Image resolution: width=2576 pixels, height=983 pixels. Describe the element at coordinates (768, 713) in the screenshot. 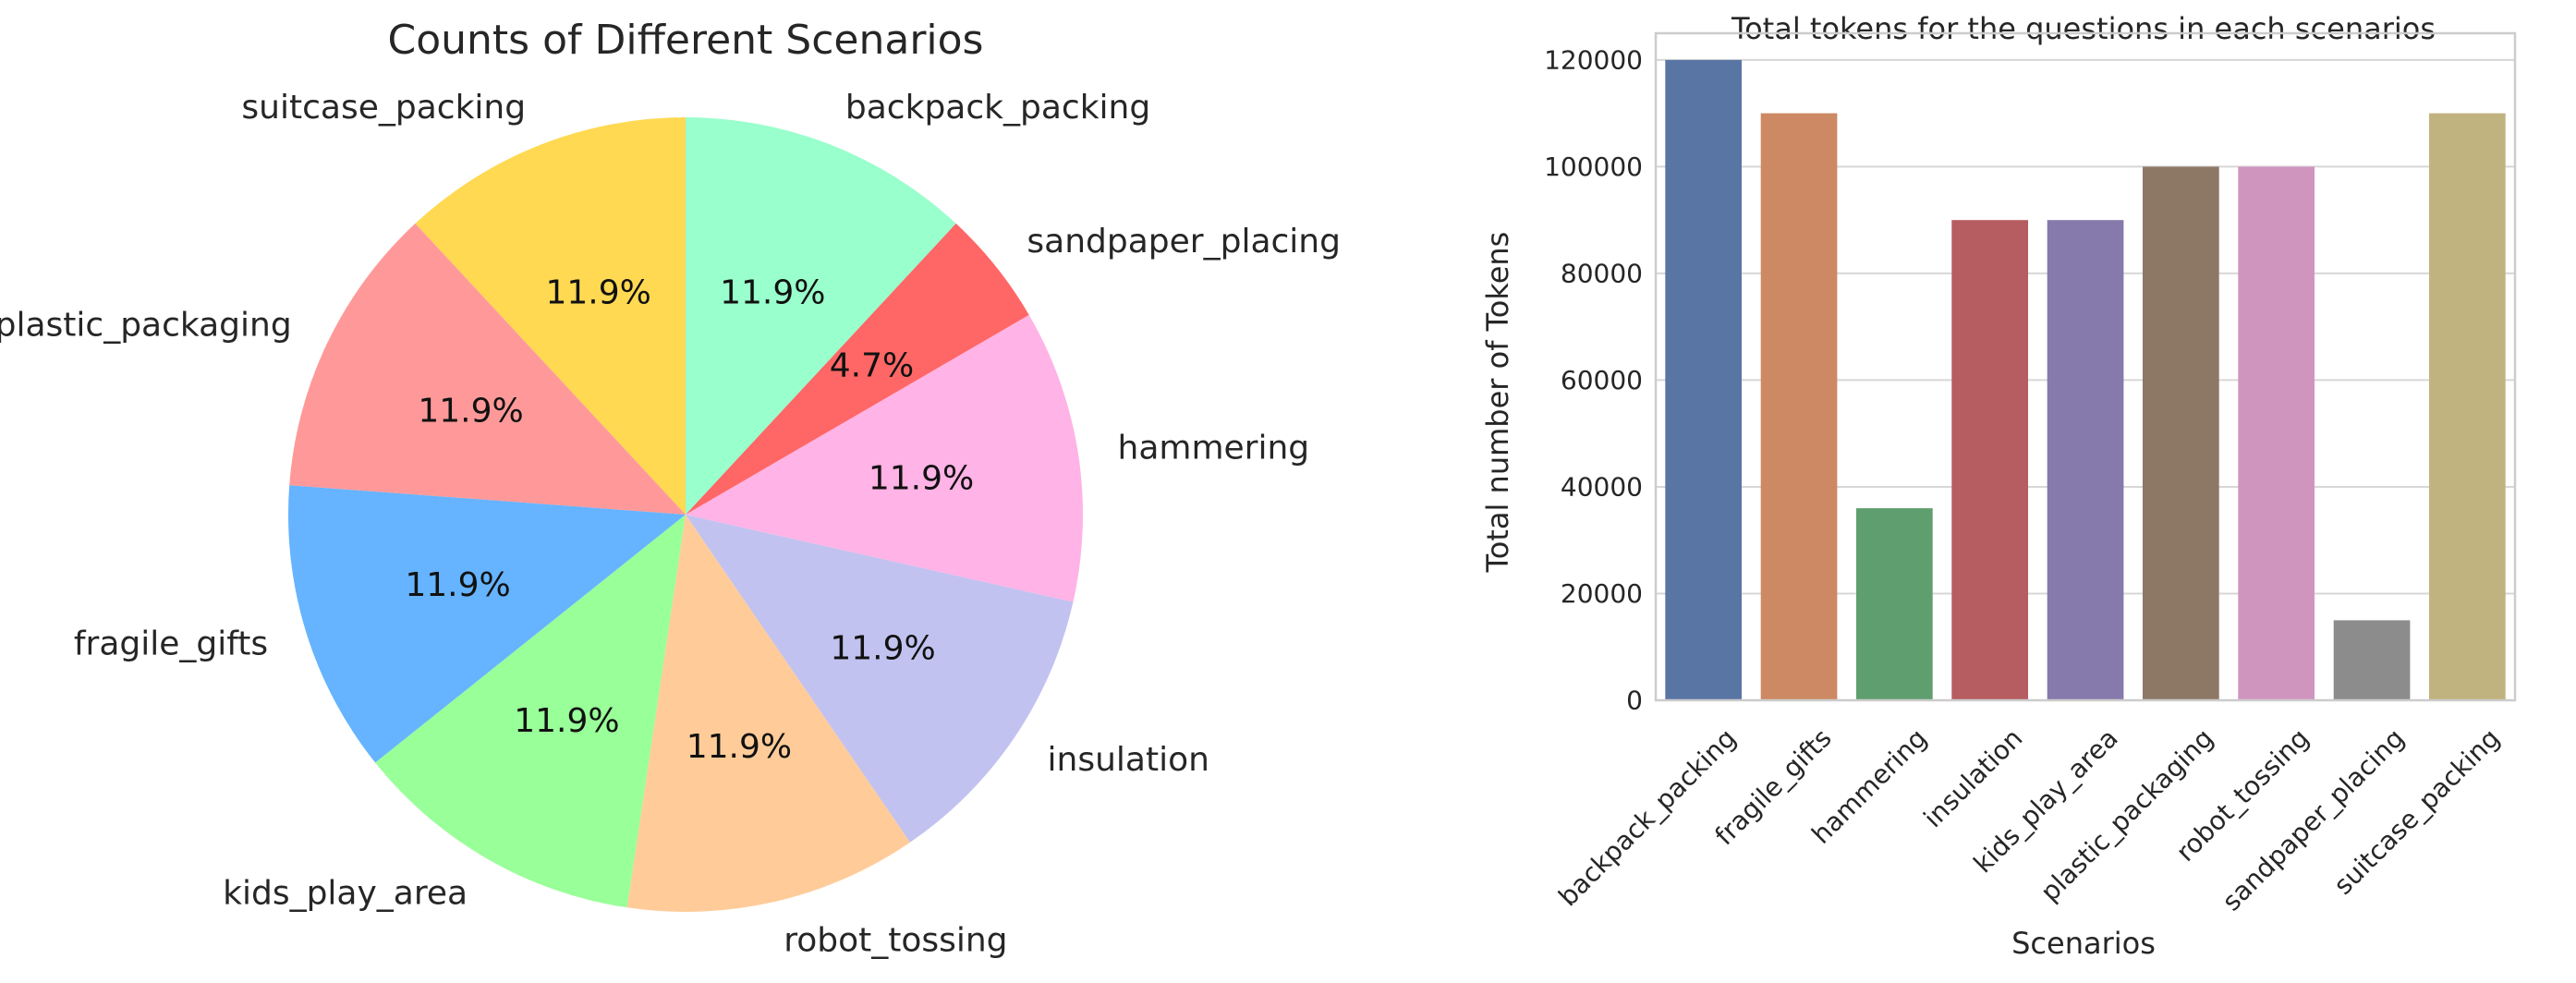

I see `pie-slice-robot-tossing` at that location.